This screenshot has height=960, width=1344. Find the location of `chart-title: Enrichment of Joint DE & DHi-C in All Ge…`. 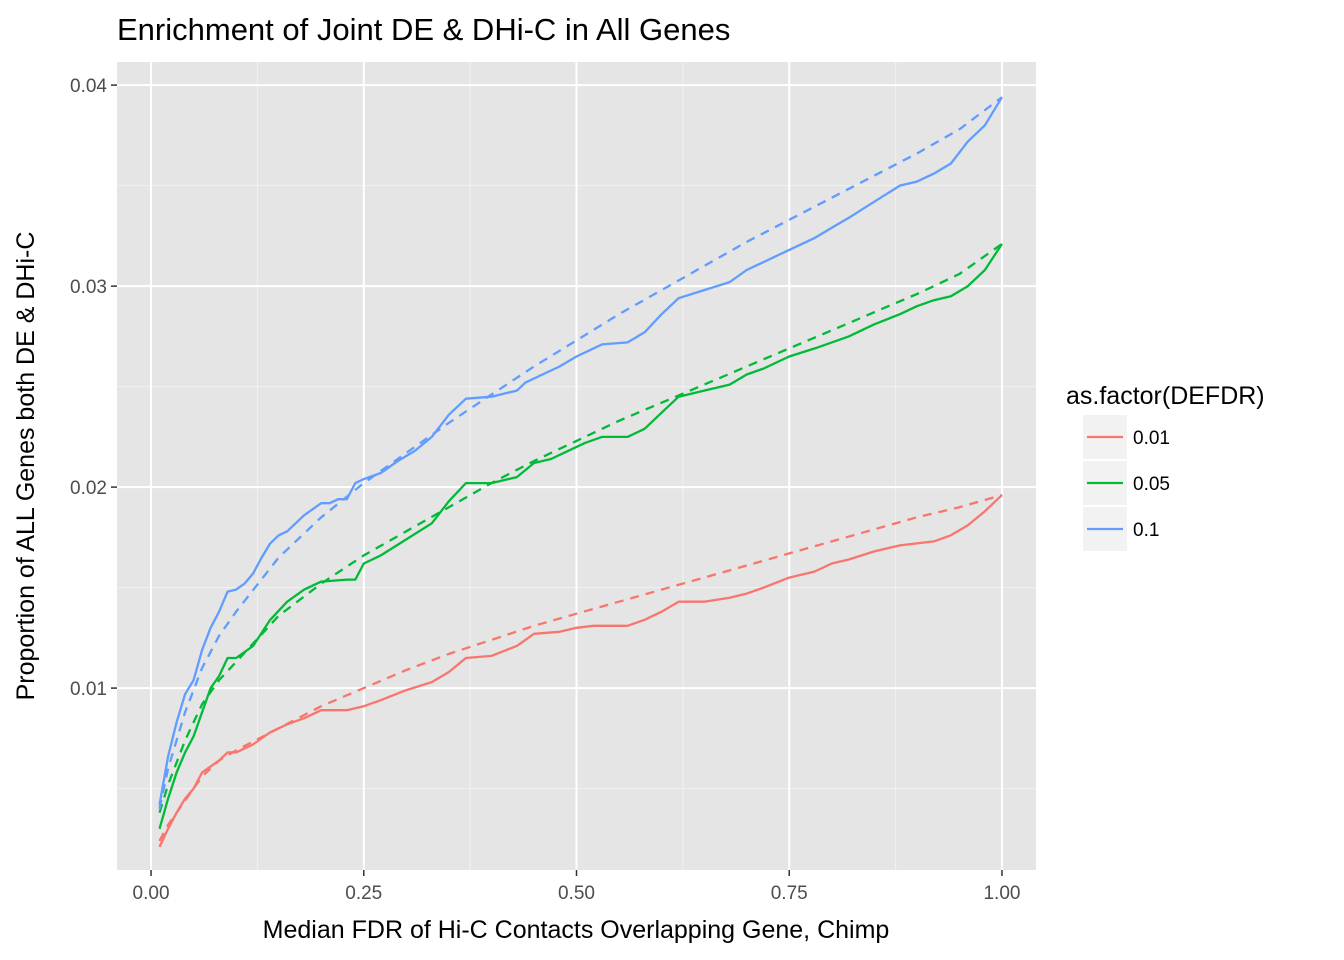

chart-title: Enrichment of Joint DE & DHi-C in All Ge… is located at coordinates (423, 29).